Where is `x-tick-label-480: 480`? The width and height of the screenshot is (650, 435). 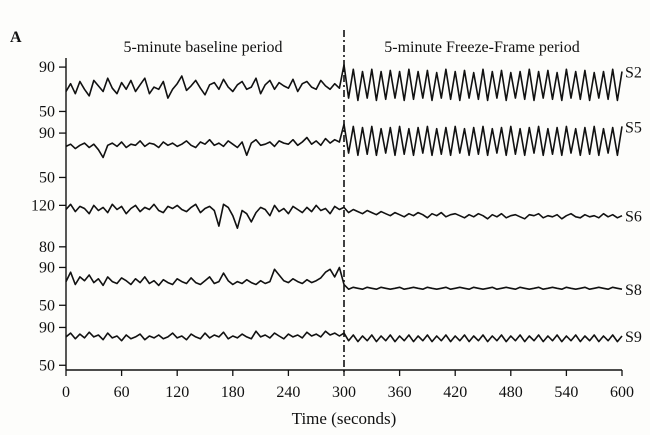
x-tick-label-480: 480 is located at coordinates (511, 392).